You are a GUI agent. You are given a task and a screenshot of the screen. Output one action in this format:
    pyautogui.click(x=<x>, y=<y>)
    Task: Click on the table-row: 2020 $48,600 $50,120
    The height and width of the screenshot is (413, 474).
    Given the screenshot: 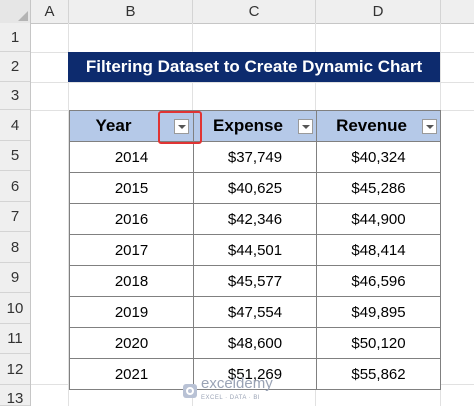 What is the action you would take?
    pyautogui.click(x=255, y=343)
    